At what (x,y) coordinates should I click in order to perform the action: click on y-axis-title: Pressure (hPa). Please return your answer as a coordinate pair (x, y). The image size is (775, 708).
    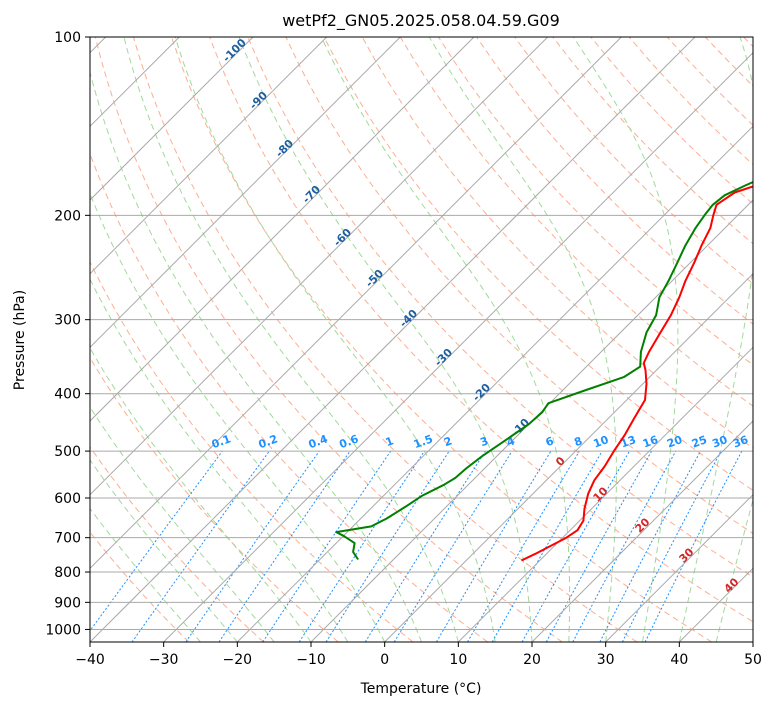
    Looking at the image, I should click on (20, 340).